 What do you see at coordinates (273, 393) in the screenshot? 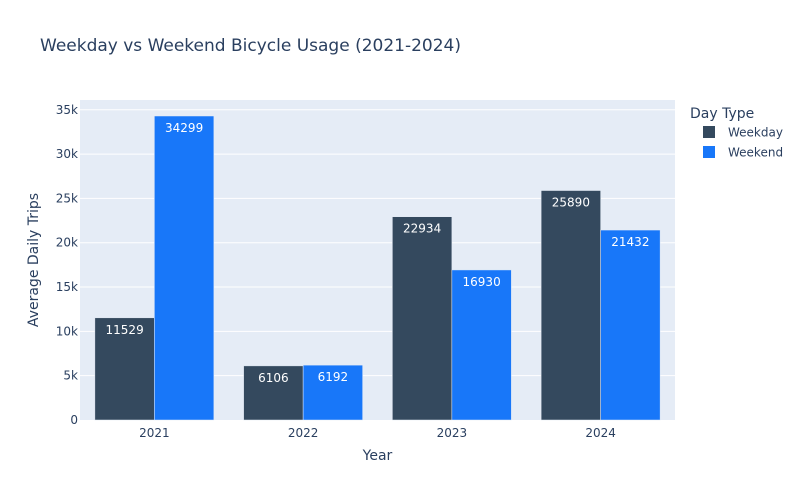
I see `bar-weekday-2022` at bounding box center [273, 393].